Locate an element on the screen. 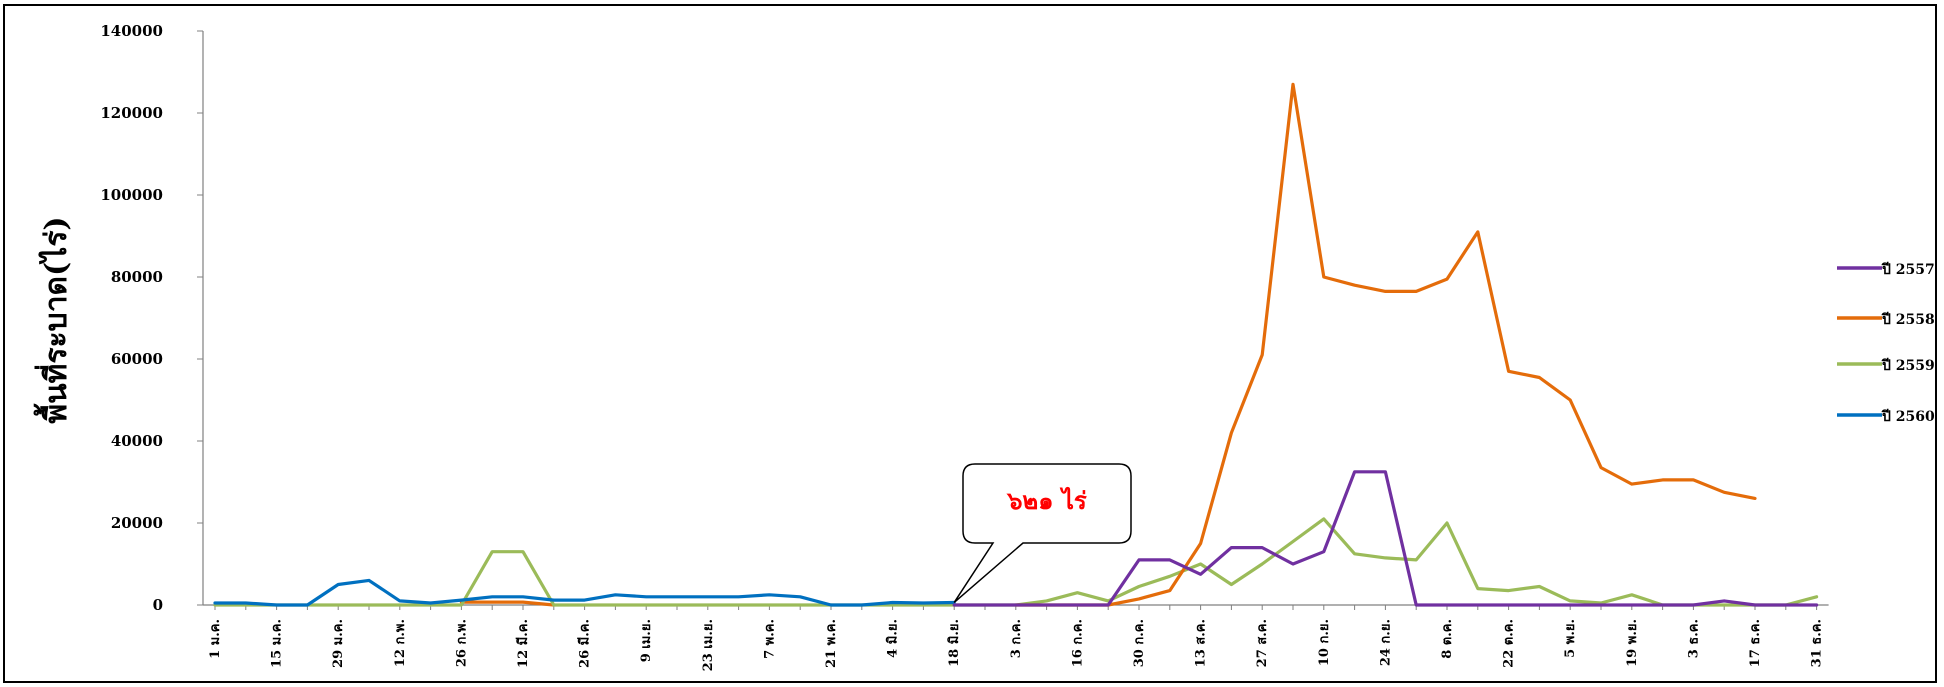 Image resolution: width=1944 pixels, height=687 pixels. x-tick-label: 15 ม.ค. is located at coordinates (277, 643).